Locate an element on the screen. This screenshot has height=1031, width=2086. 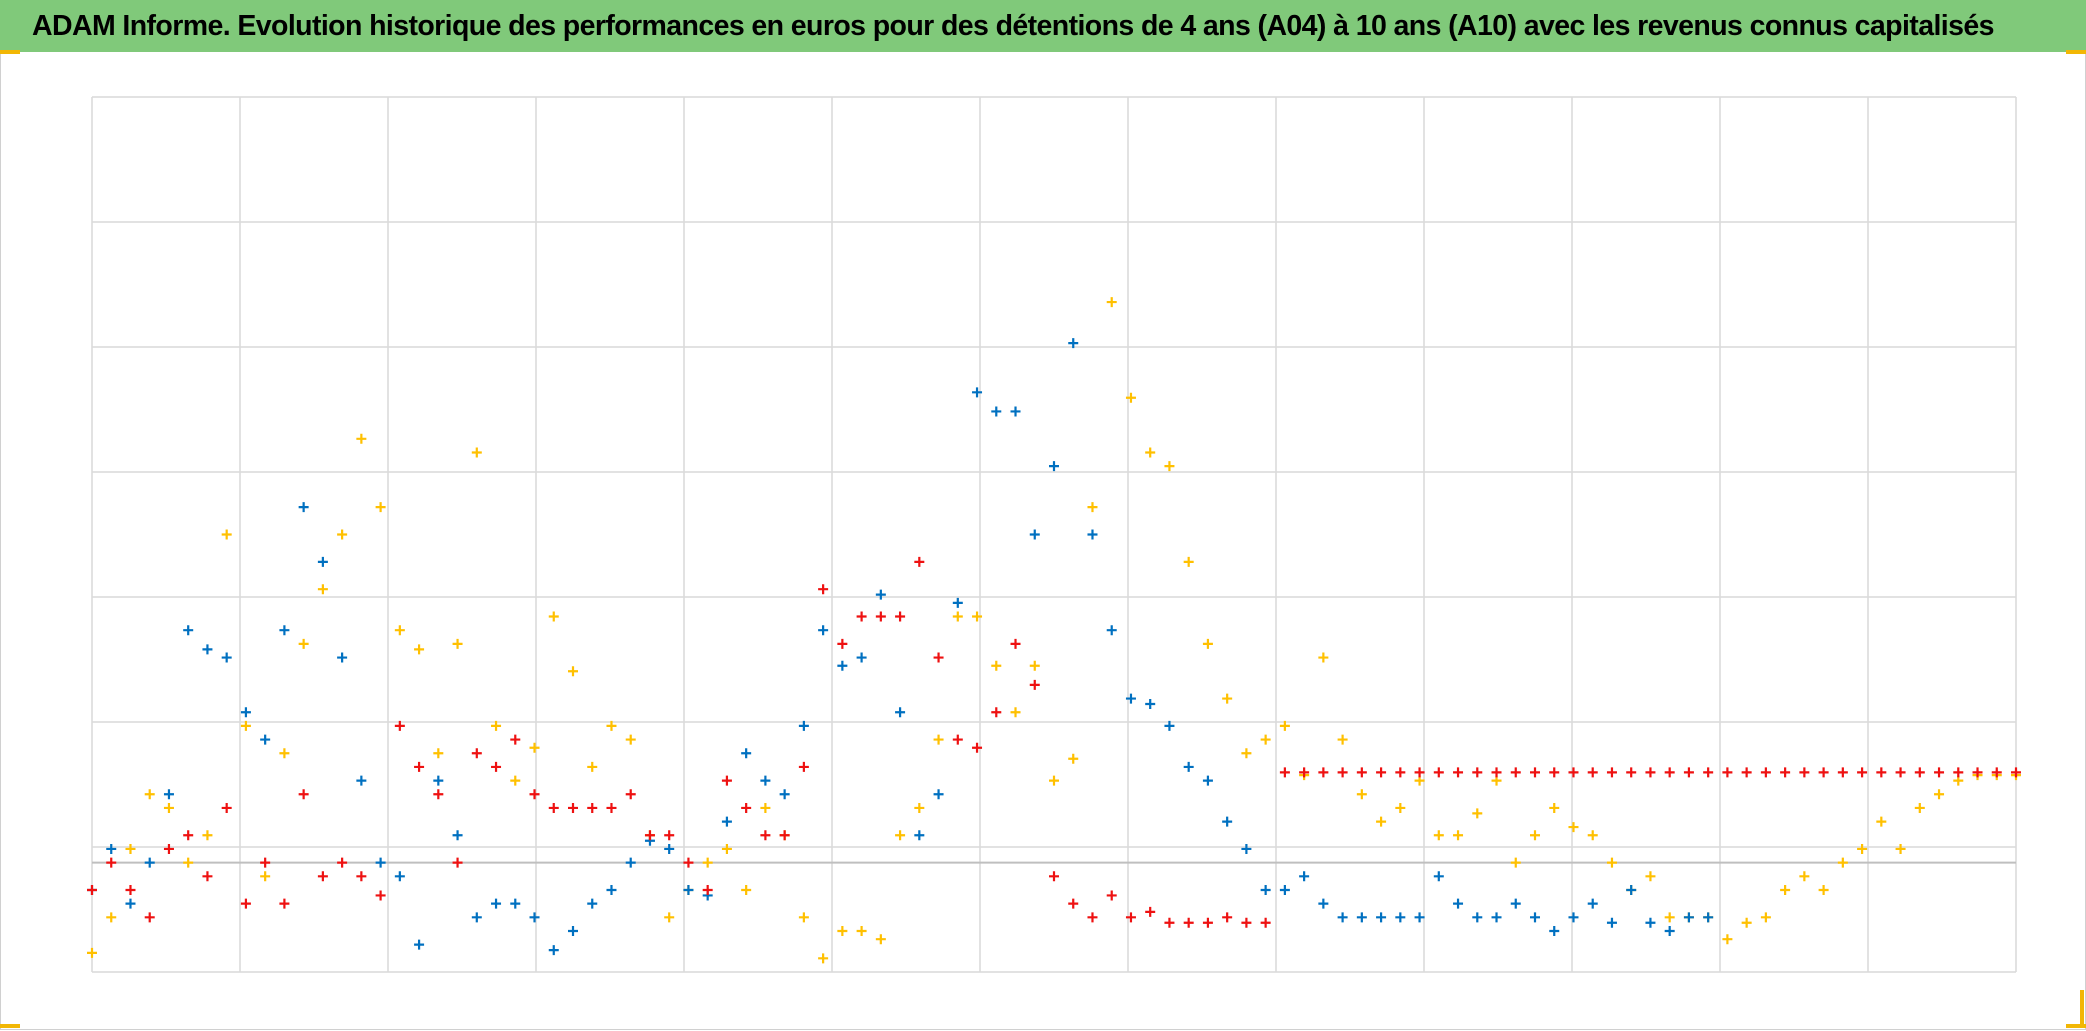
corner-mark-bottom-left is located at coordinates (10, 1026).